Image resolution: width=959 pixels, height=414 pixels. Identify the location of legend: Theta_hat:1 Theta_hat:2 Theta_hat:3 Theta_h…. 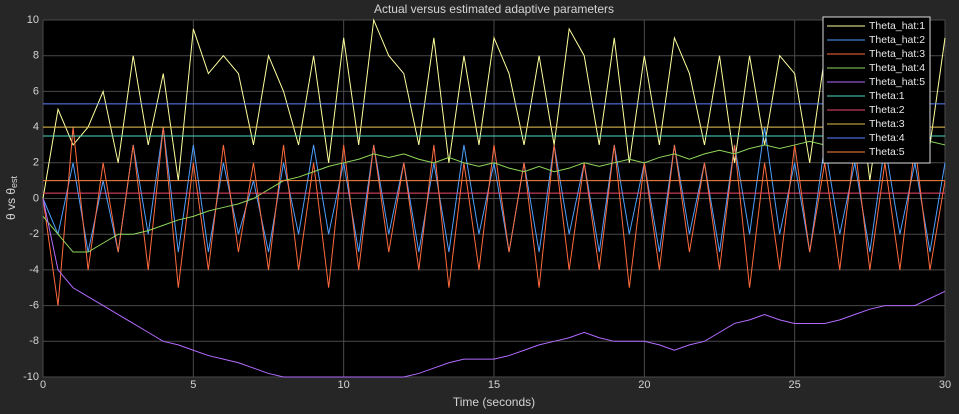
(876, 90).